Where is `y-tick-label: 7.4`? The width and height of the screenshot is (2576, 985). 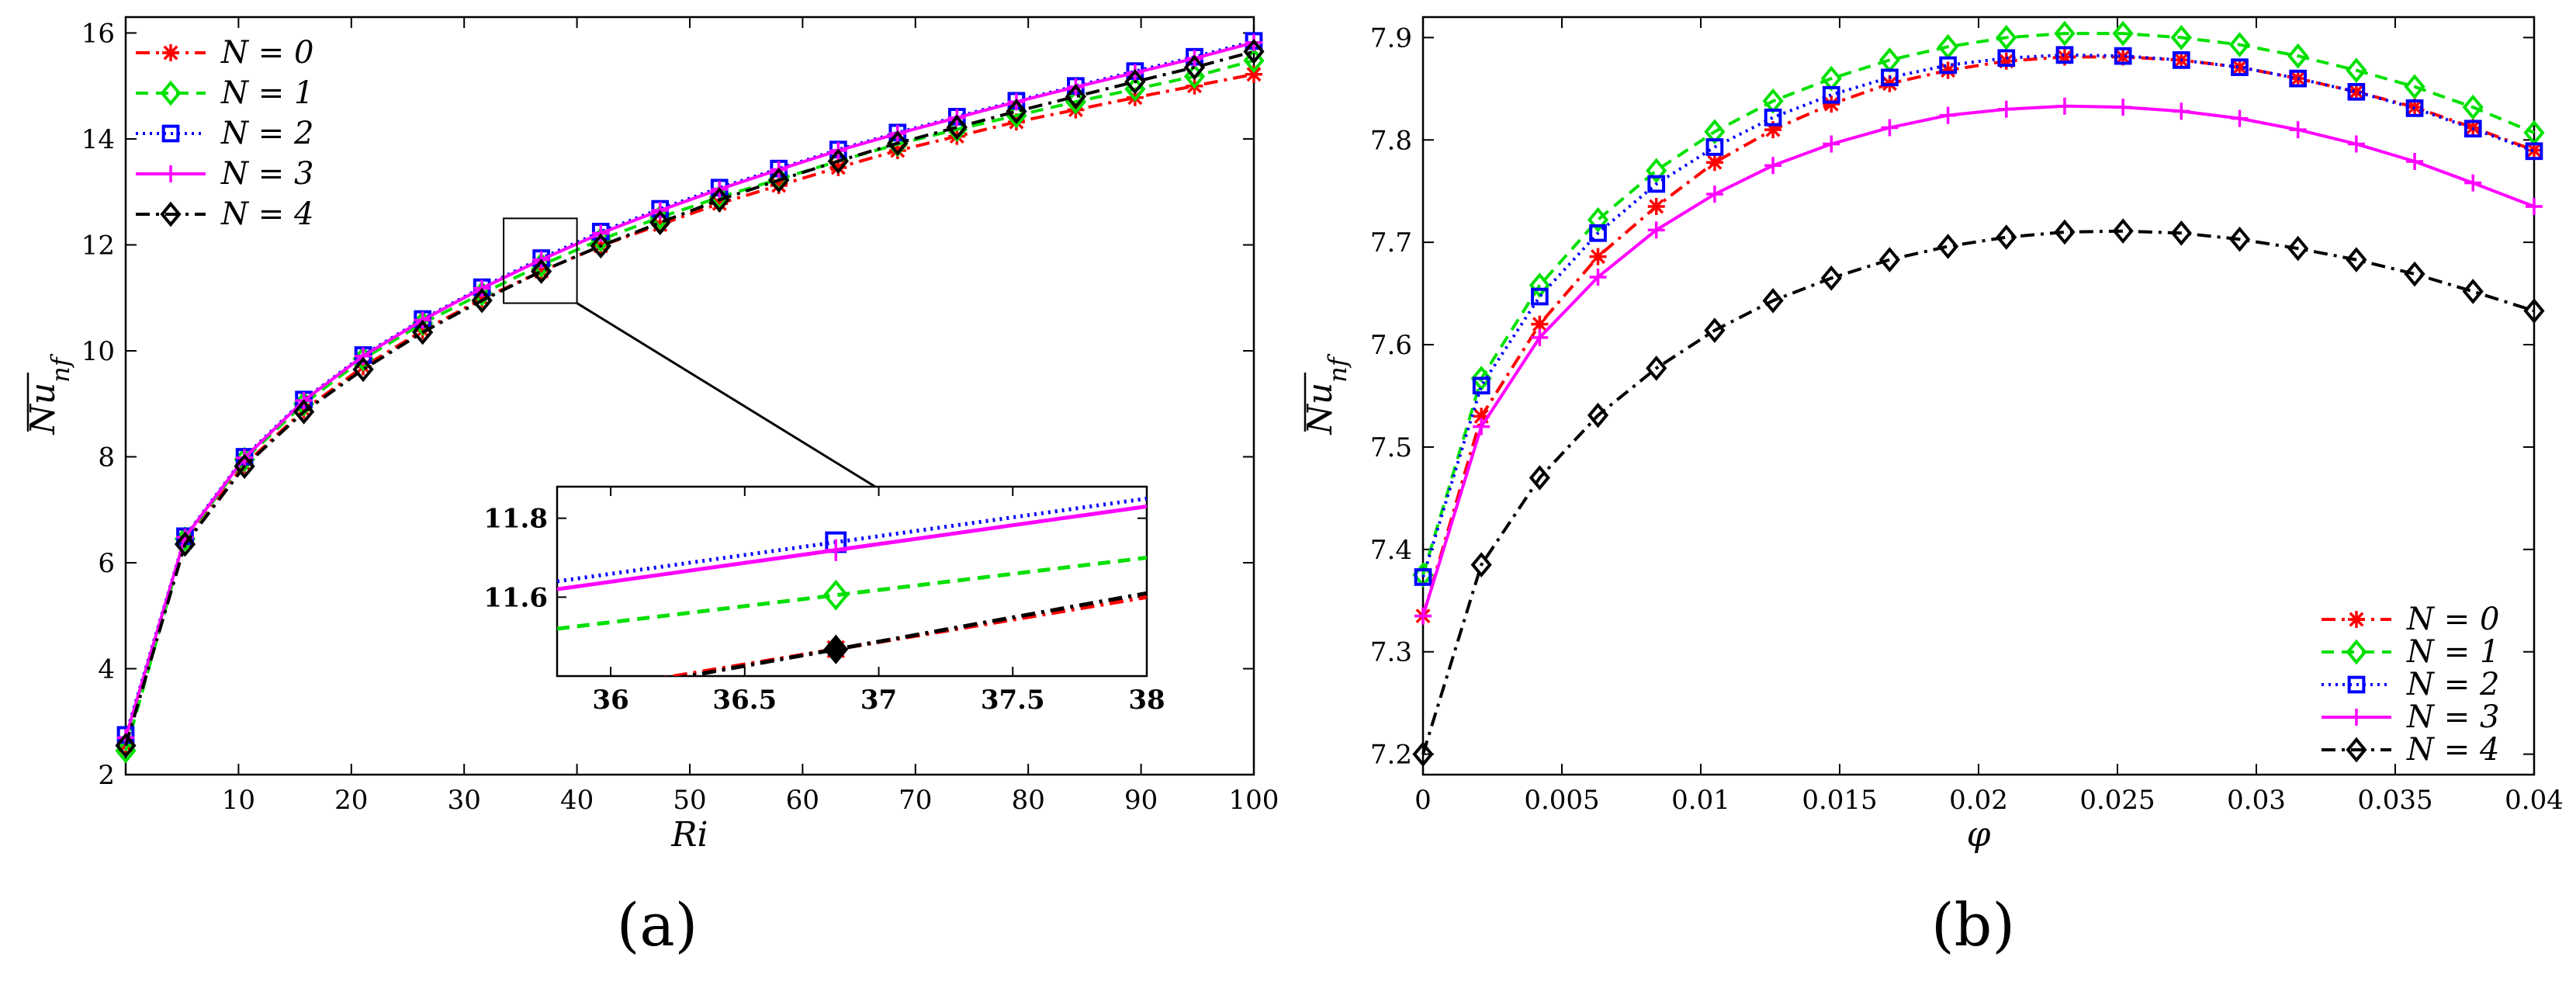
y-tick-label: 7.4 is located at coordinates (1391, 550).